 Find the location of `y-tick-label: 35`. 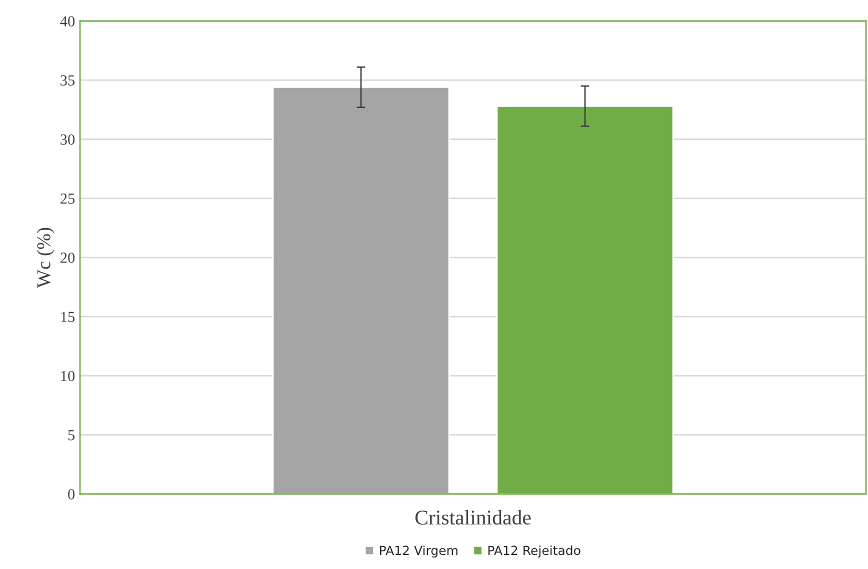

y-tick-label: 35 is located at coordinates (67, 80).